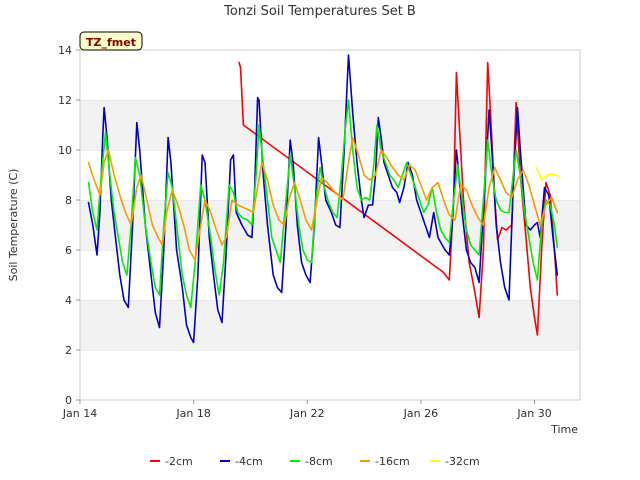  Describe the element at coordinates (65, 100) in the screenshot. I see `y-tick-label: 12` at that location.